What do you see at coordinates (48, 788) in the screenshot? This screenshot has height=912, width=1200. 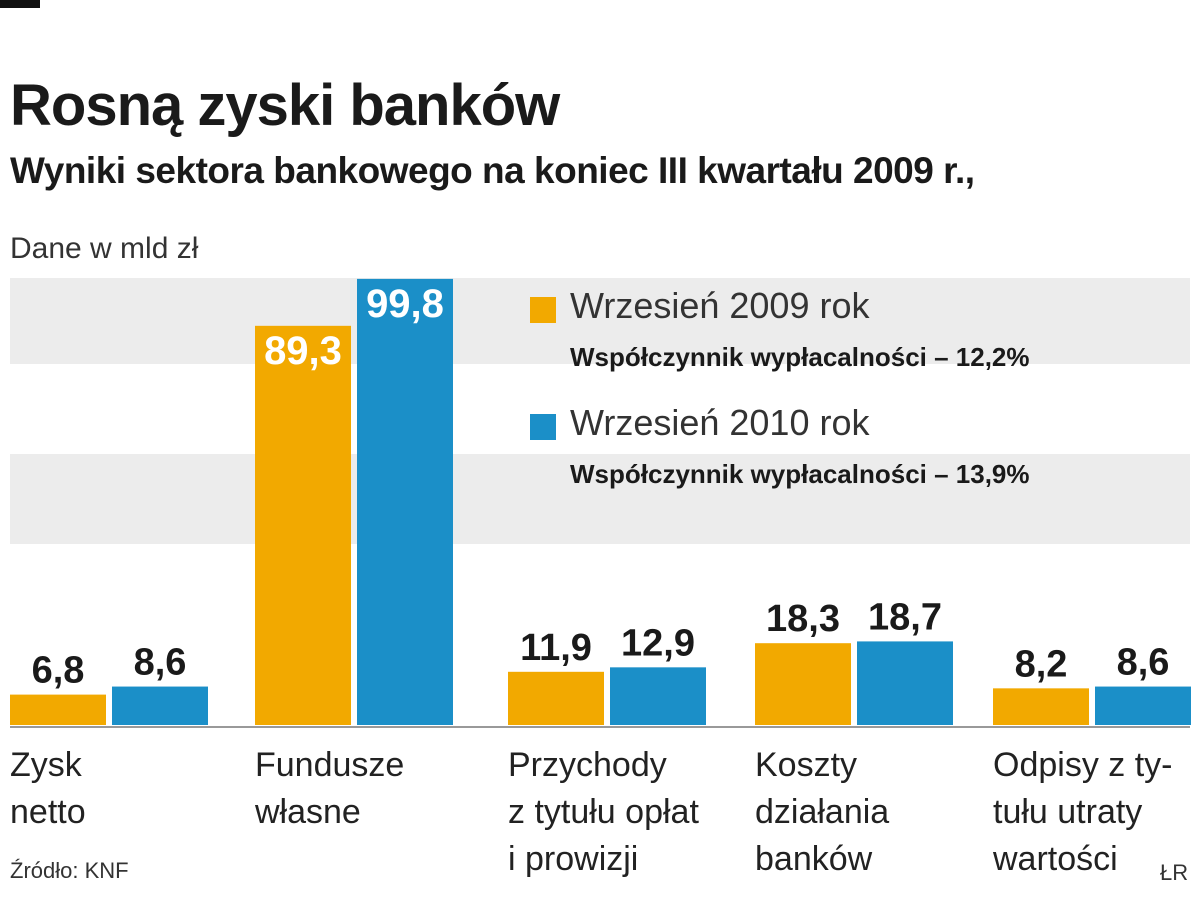 I see `category-label: Zysk netto` at bounding box center [48, 788].